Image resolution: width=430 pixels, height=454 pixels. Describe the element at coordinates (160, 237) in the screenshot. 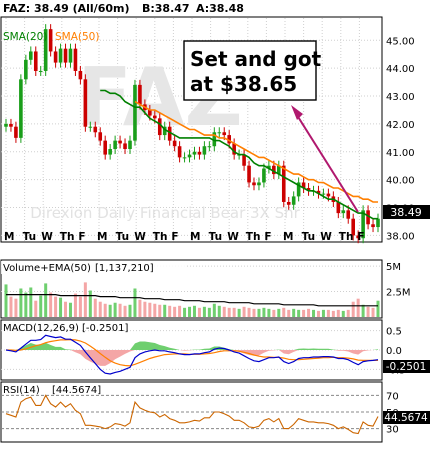

I see `price-x-tick-label: Th` at that location.